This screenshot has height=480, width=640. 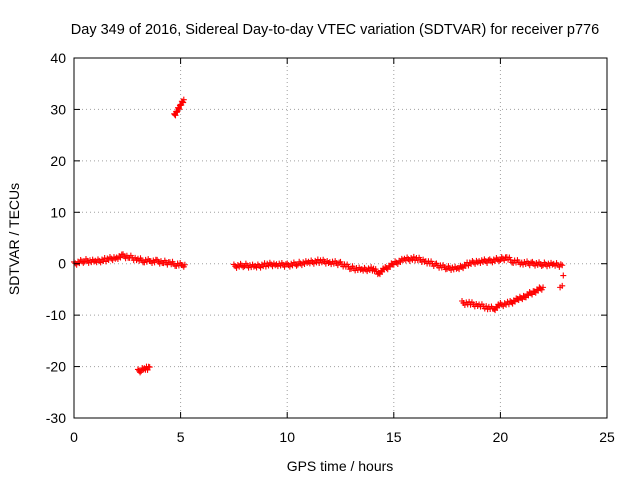 What do you see at coordinates (58, 161) in the screenshot?
I see `y-tick-label: 20` at bounding box center [58, 161].